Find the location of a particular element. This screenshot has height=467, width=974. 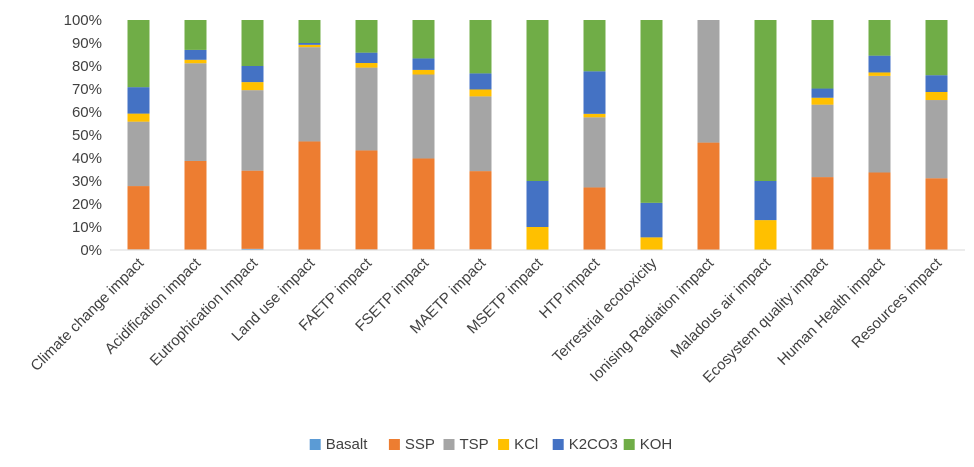

y-tick-label: 50% is located at coordinates (87, 135).